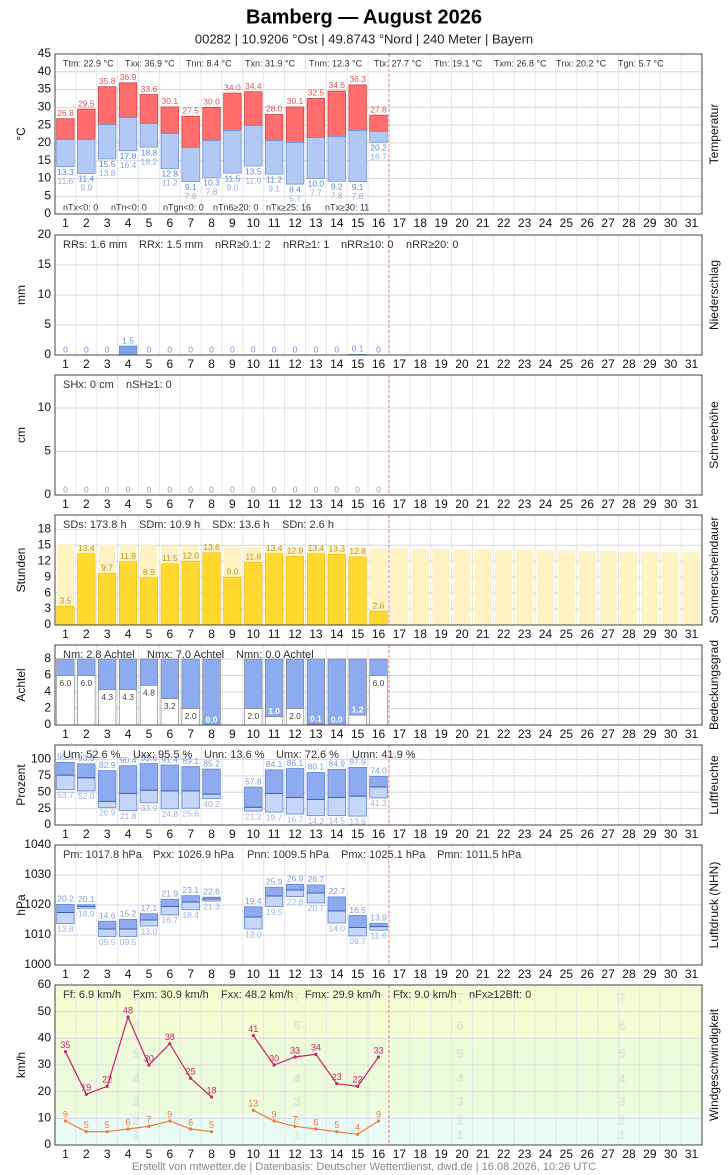 The image size is (728, 1175). What do you see at coordinates (170, 706) in the screenshot?
I see `value-label: 3.2` at bounding box center [170, 706].